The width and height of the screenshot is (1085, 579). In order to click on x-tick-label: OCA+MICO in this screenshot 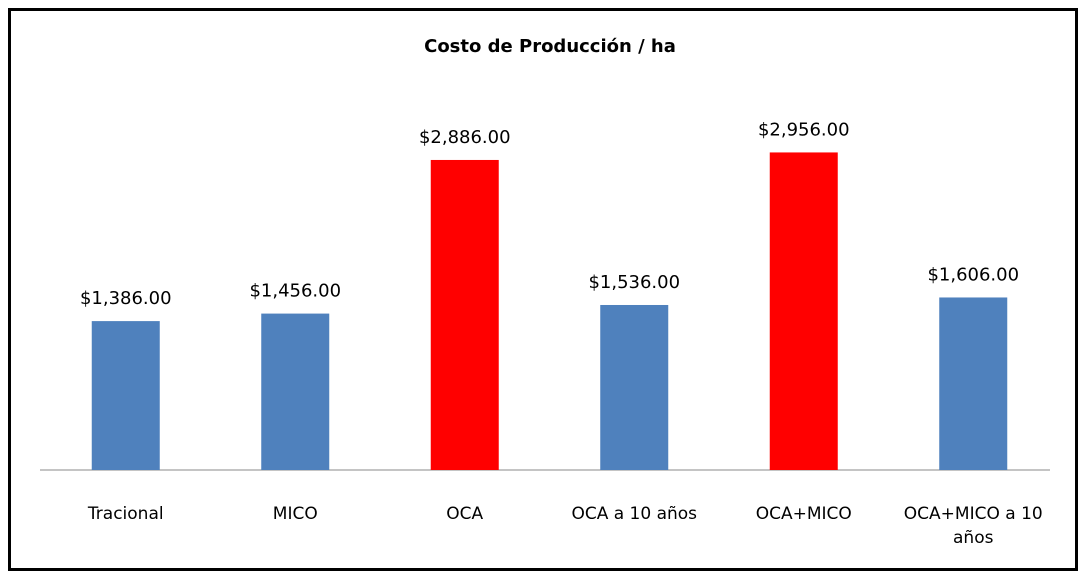, I will do `click(803, 514)`.